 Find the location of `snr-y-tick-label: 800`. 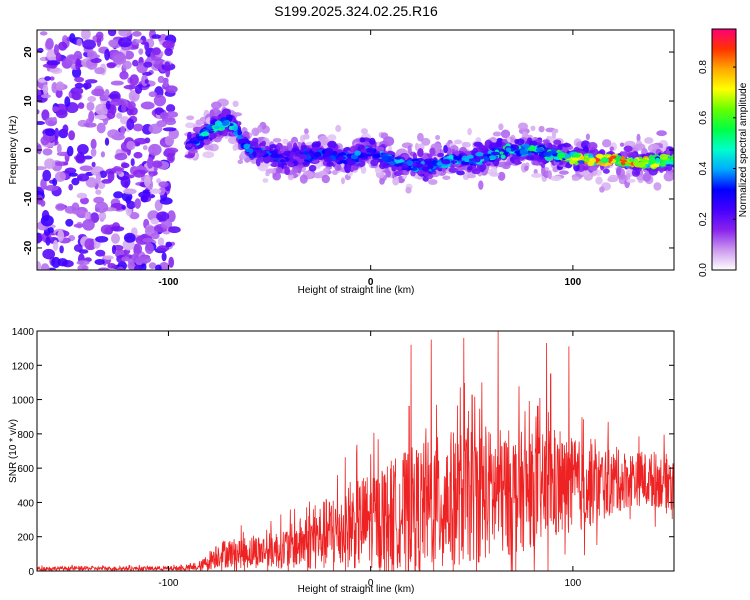

snr-y-tick-label: 800 is located at coordinates (25, 435).